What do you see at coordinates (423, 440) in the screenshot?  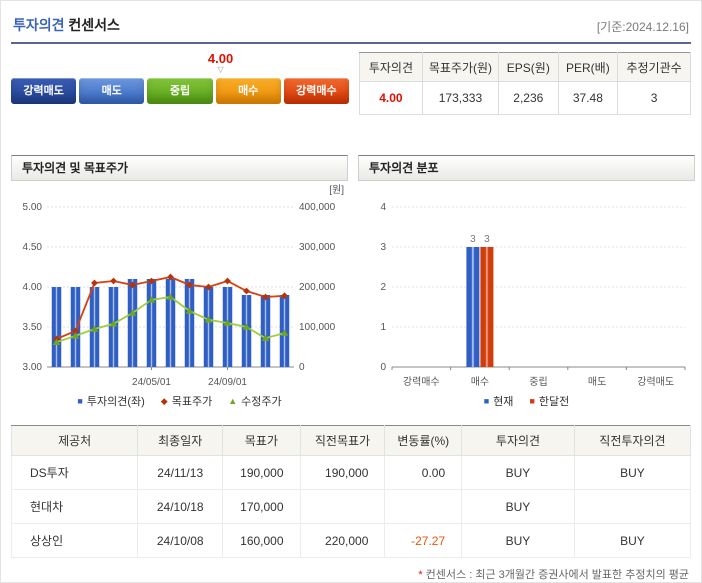 I see `detail-header-cell: 변동률(%)` at bounding box center [423, 440].